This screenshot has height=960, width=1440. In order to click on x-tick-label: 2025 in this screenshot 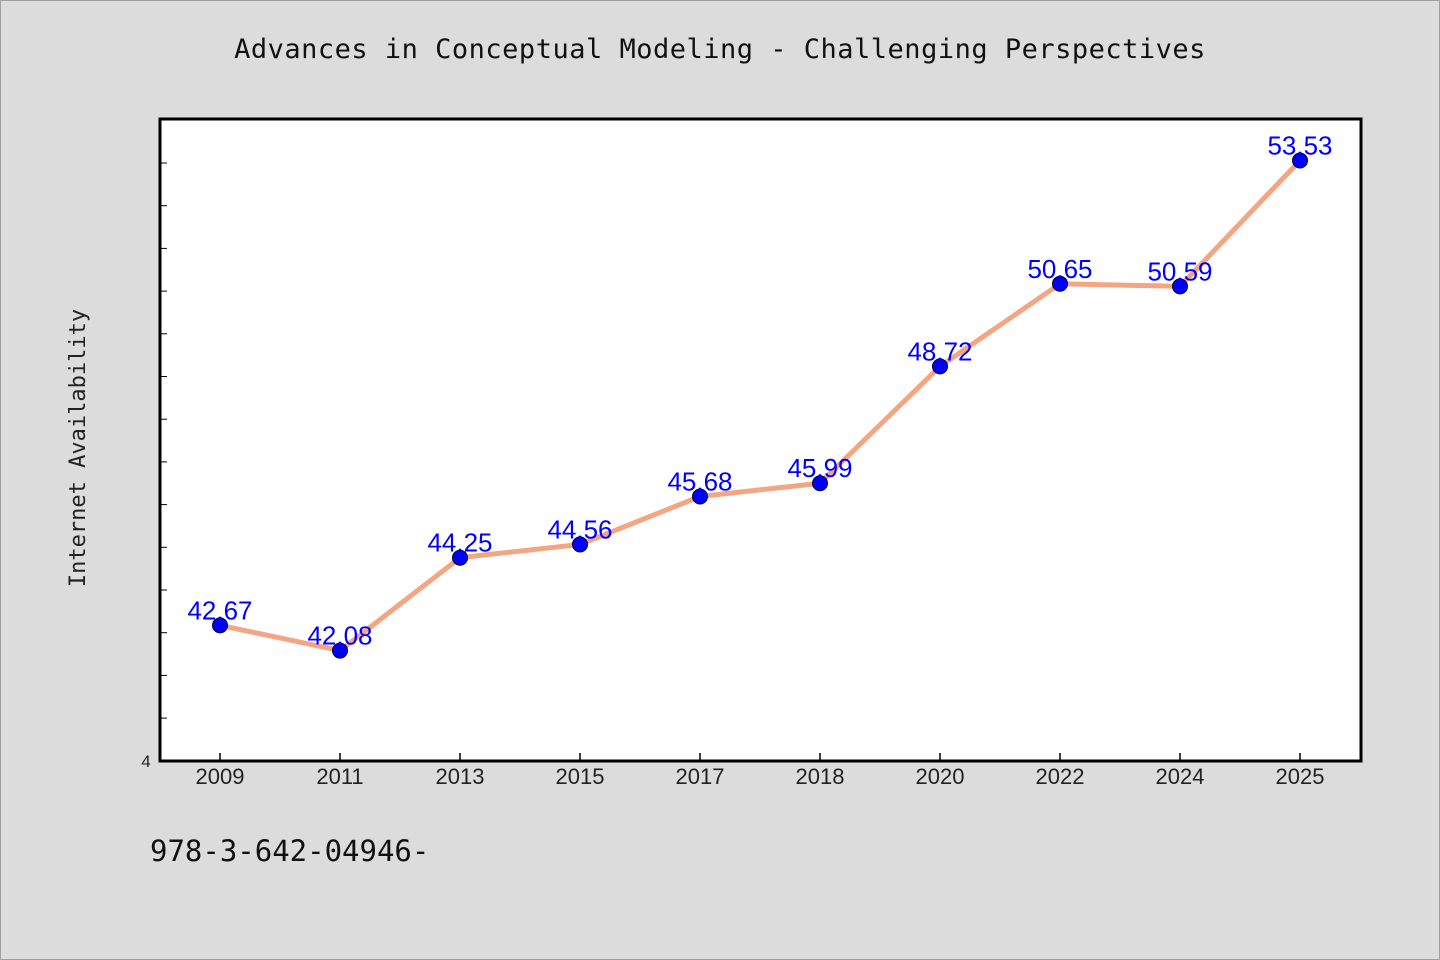, I will do `click(1300, 776)`.